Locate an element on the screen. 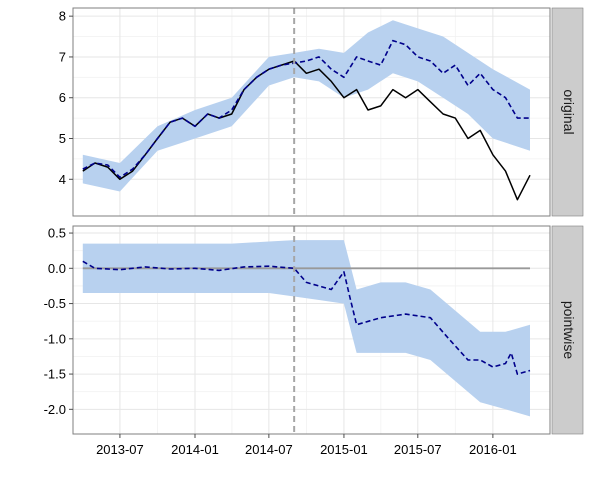  y-tick-label: -1.0 is located at coordinates (55, 338).